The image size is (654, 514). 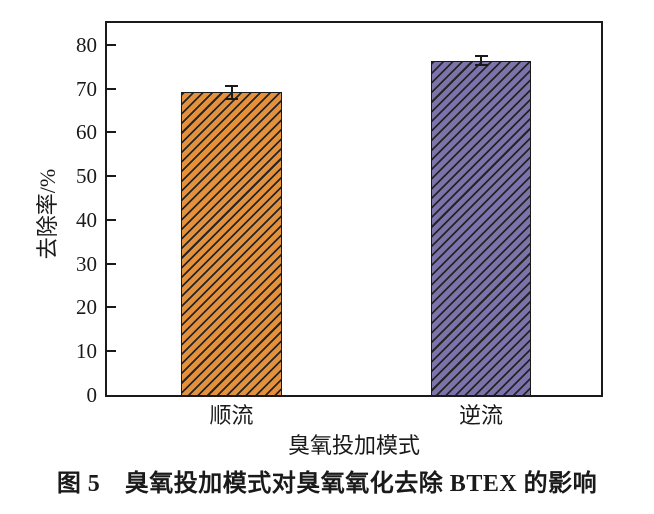 What do you see at coordinates (86, 351) in the screenshot?
I see `y-tick-label-10: 10` at bounding box center [86, 351].